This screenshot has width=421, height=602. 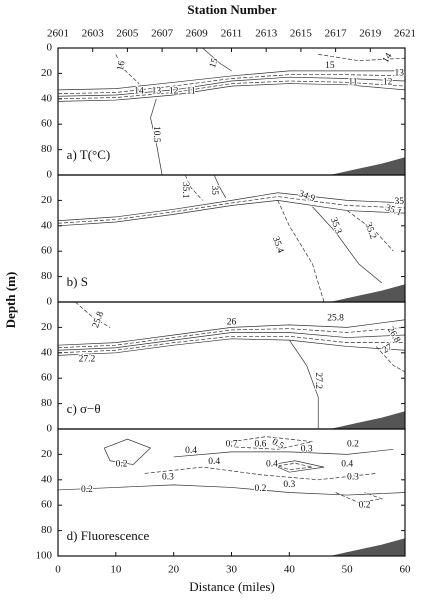 I want to click on x2-tick-label: 2613, so click(x=266, y=34).